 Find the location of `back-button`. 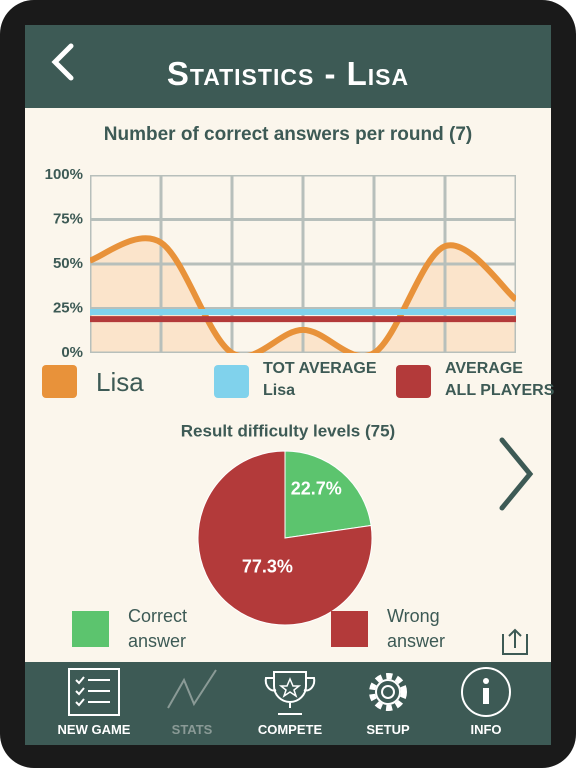

back-button is located at coordinates (75, 70).